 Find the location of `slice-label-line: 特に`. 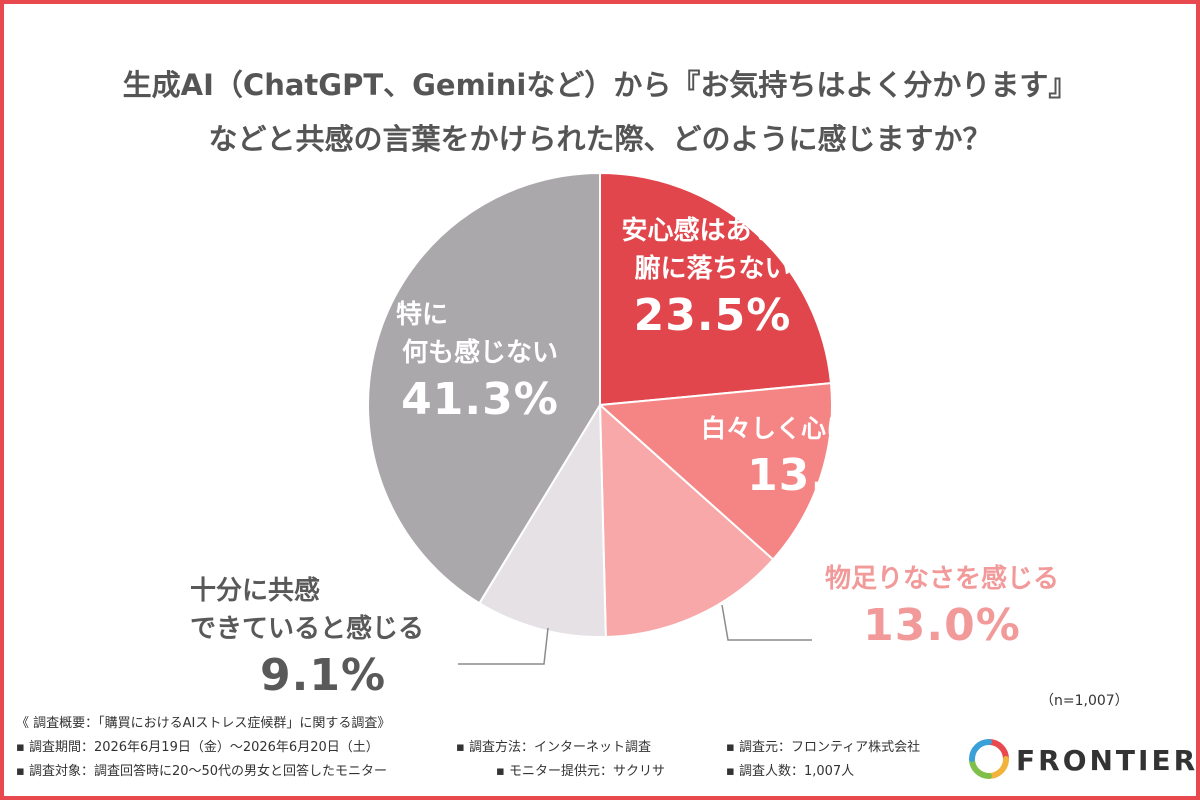

slice-label-line: 特に is located at coordinates (422, 315).